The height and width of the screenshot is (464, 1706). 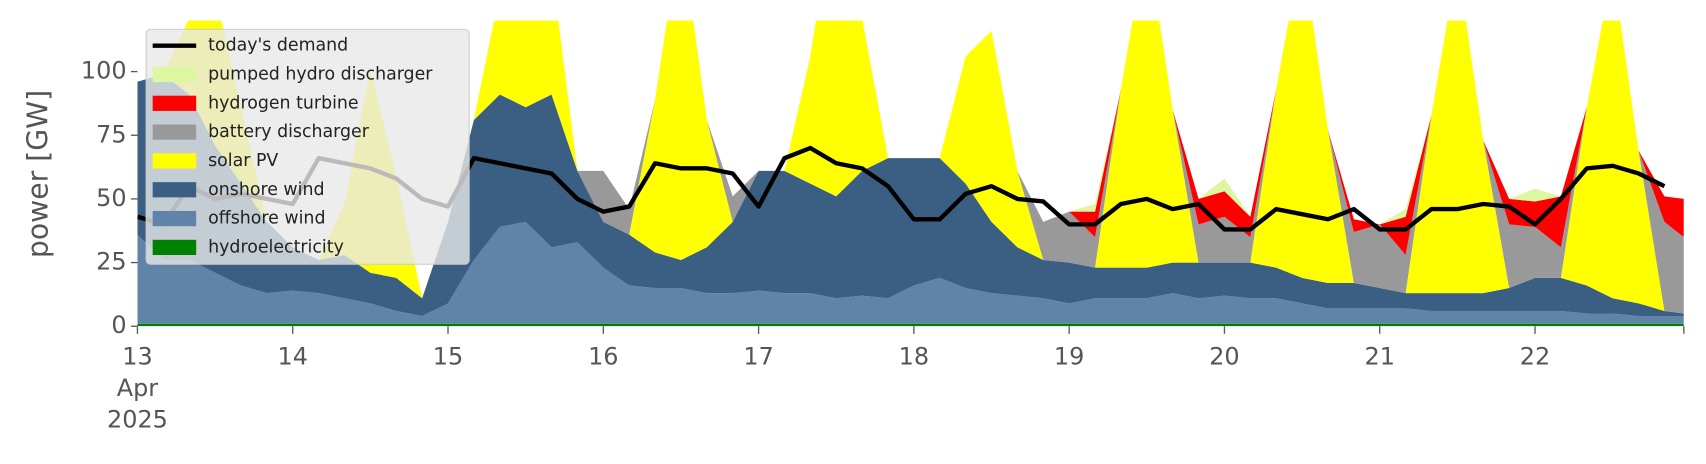 I want to click on x-tick-label-box: 18, so click(x=914, y=357).